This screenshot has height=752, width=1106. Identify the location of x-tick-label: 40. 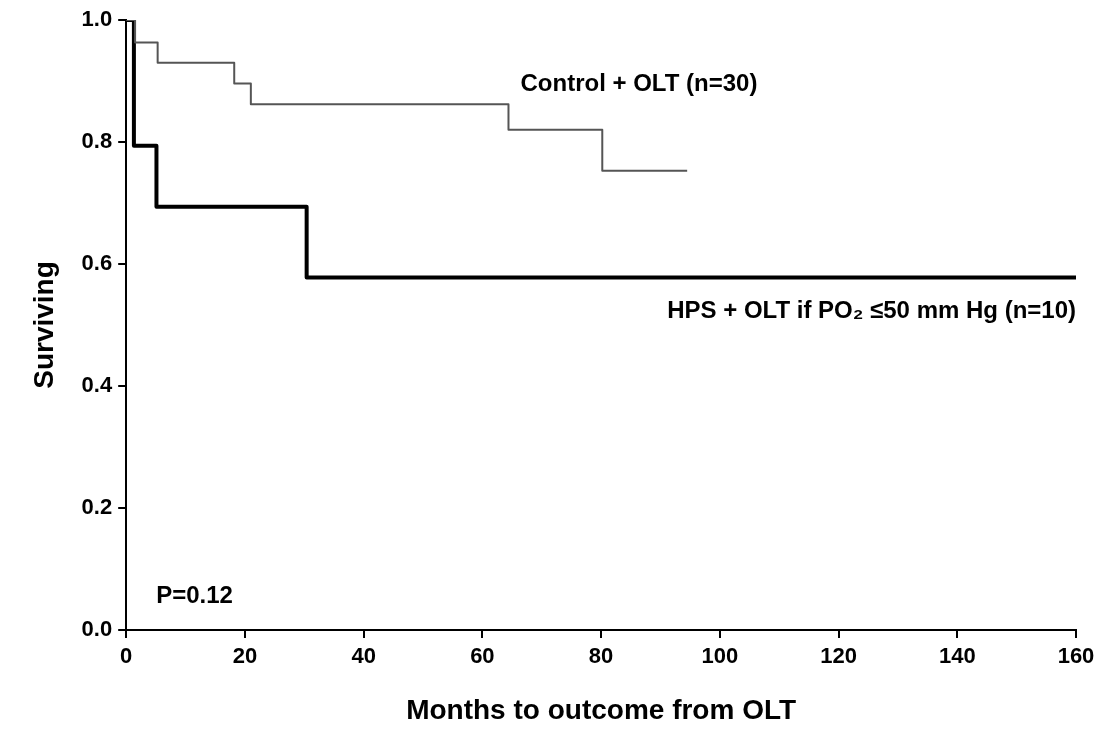
(363, 656).